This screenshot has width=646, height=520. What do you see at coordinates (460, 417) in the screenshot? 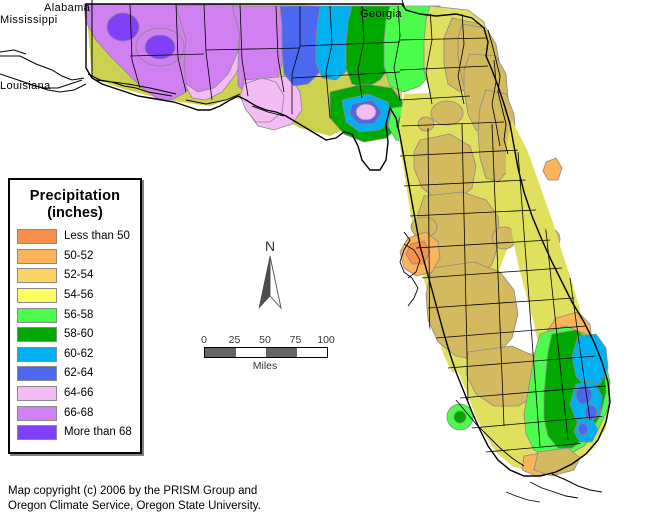
I see `region-sw-58-60-pocket` at bounding box center [460, 417].